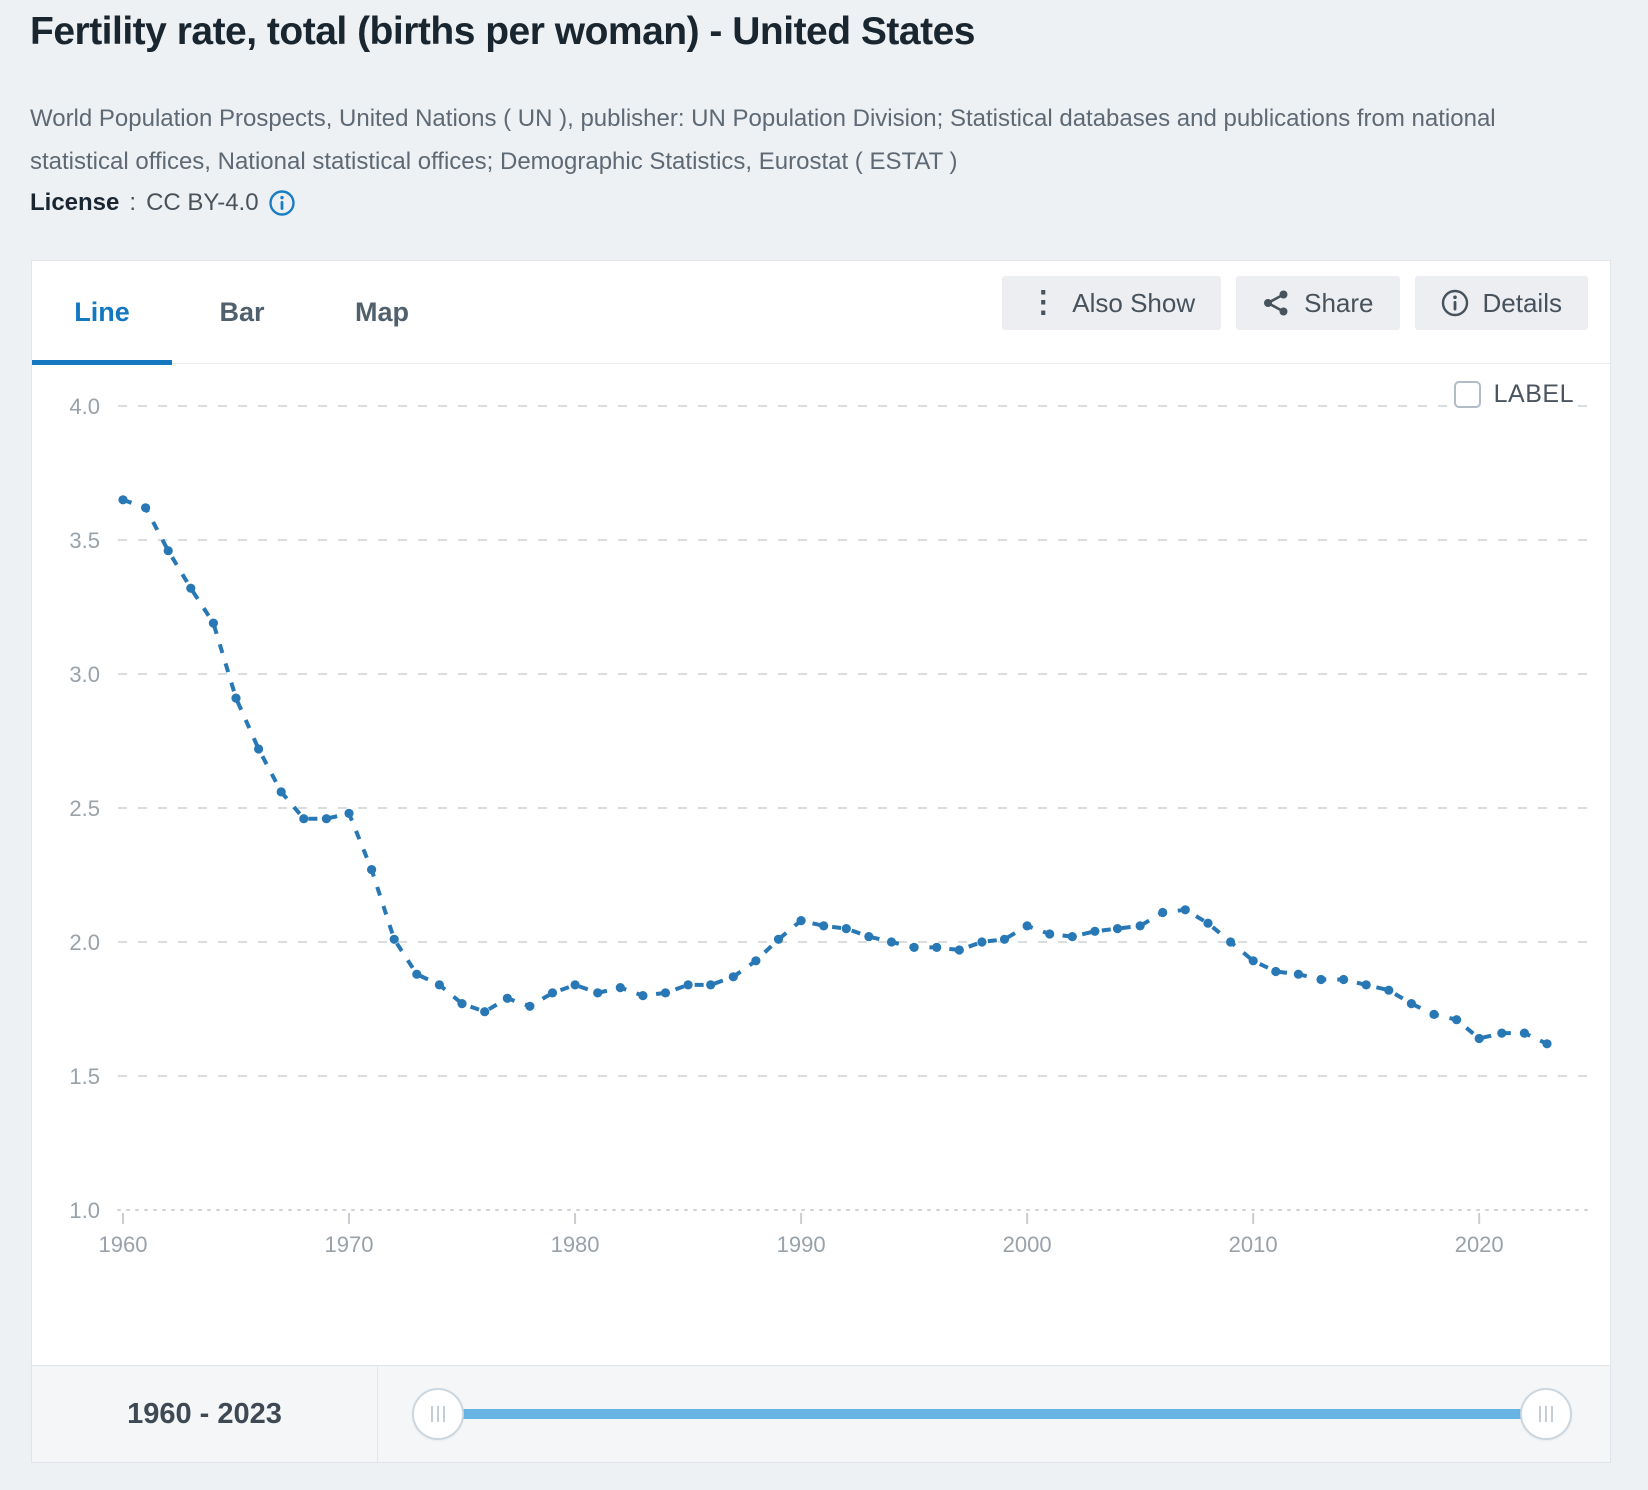 The image size is (1648, 1490). Describe the element at coordinates (84, 1210) in the screenshot. I see `y-tick-label: 1.0` at that location.